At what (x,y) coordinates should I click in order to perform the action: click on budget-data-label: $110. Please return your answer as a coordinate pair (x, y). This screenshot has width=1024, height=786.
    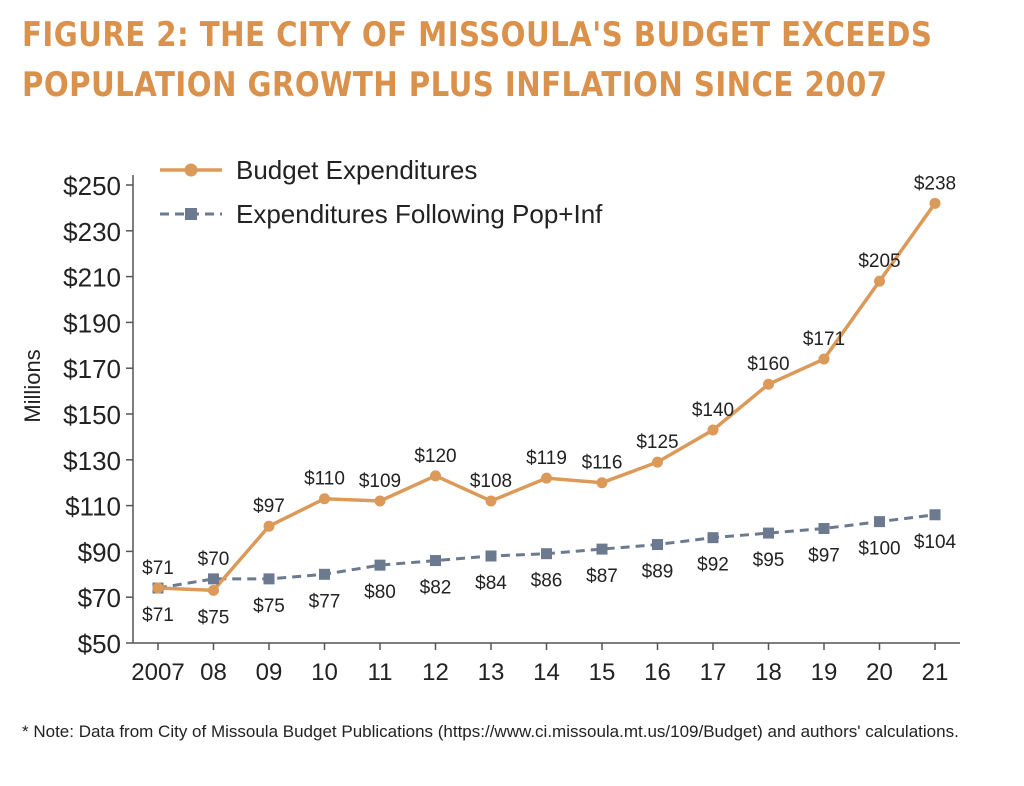
    Looking at the image, I should click on (324, 479).